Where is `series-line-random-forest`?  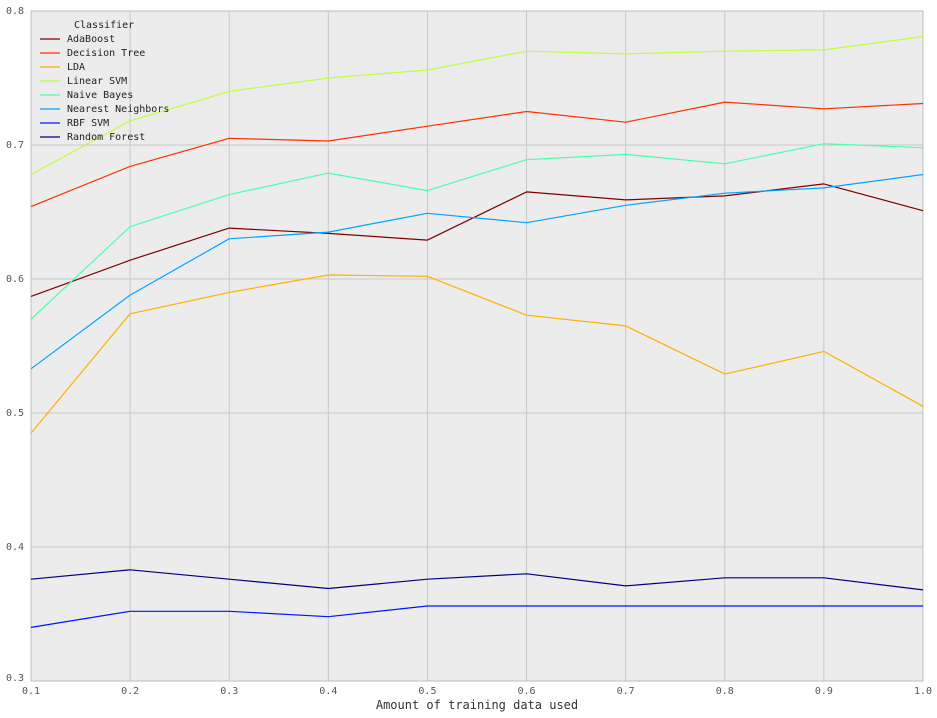 series-line-random-forest is located at coordinates (477, 580).